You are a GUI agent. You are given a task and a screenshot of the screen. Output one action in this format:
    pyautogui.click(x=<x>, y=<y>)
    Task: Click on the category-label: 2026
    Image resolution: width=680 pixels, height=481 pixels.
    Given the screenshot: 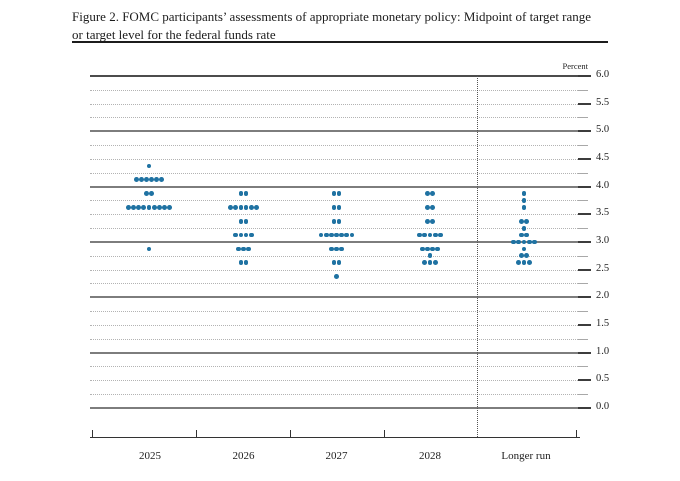 What is the action you would take?
    pyautogui.click(x=243, y=456)
    